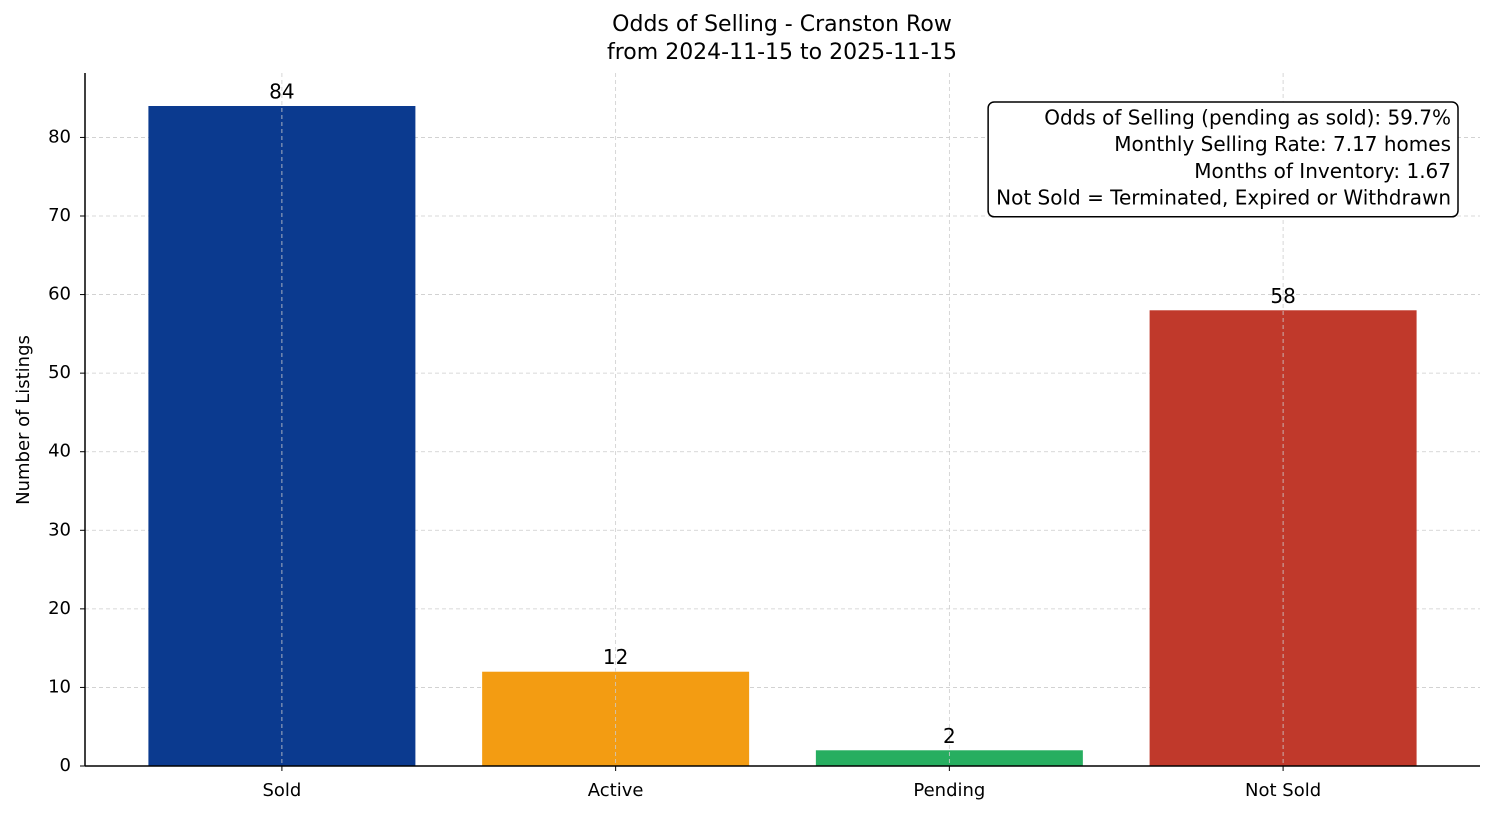  What do you see at coordinates (281, 790) in the screenshot?
I see `x-tick-label: Sold` at bounding box center [281, 790].